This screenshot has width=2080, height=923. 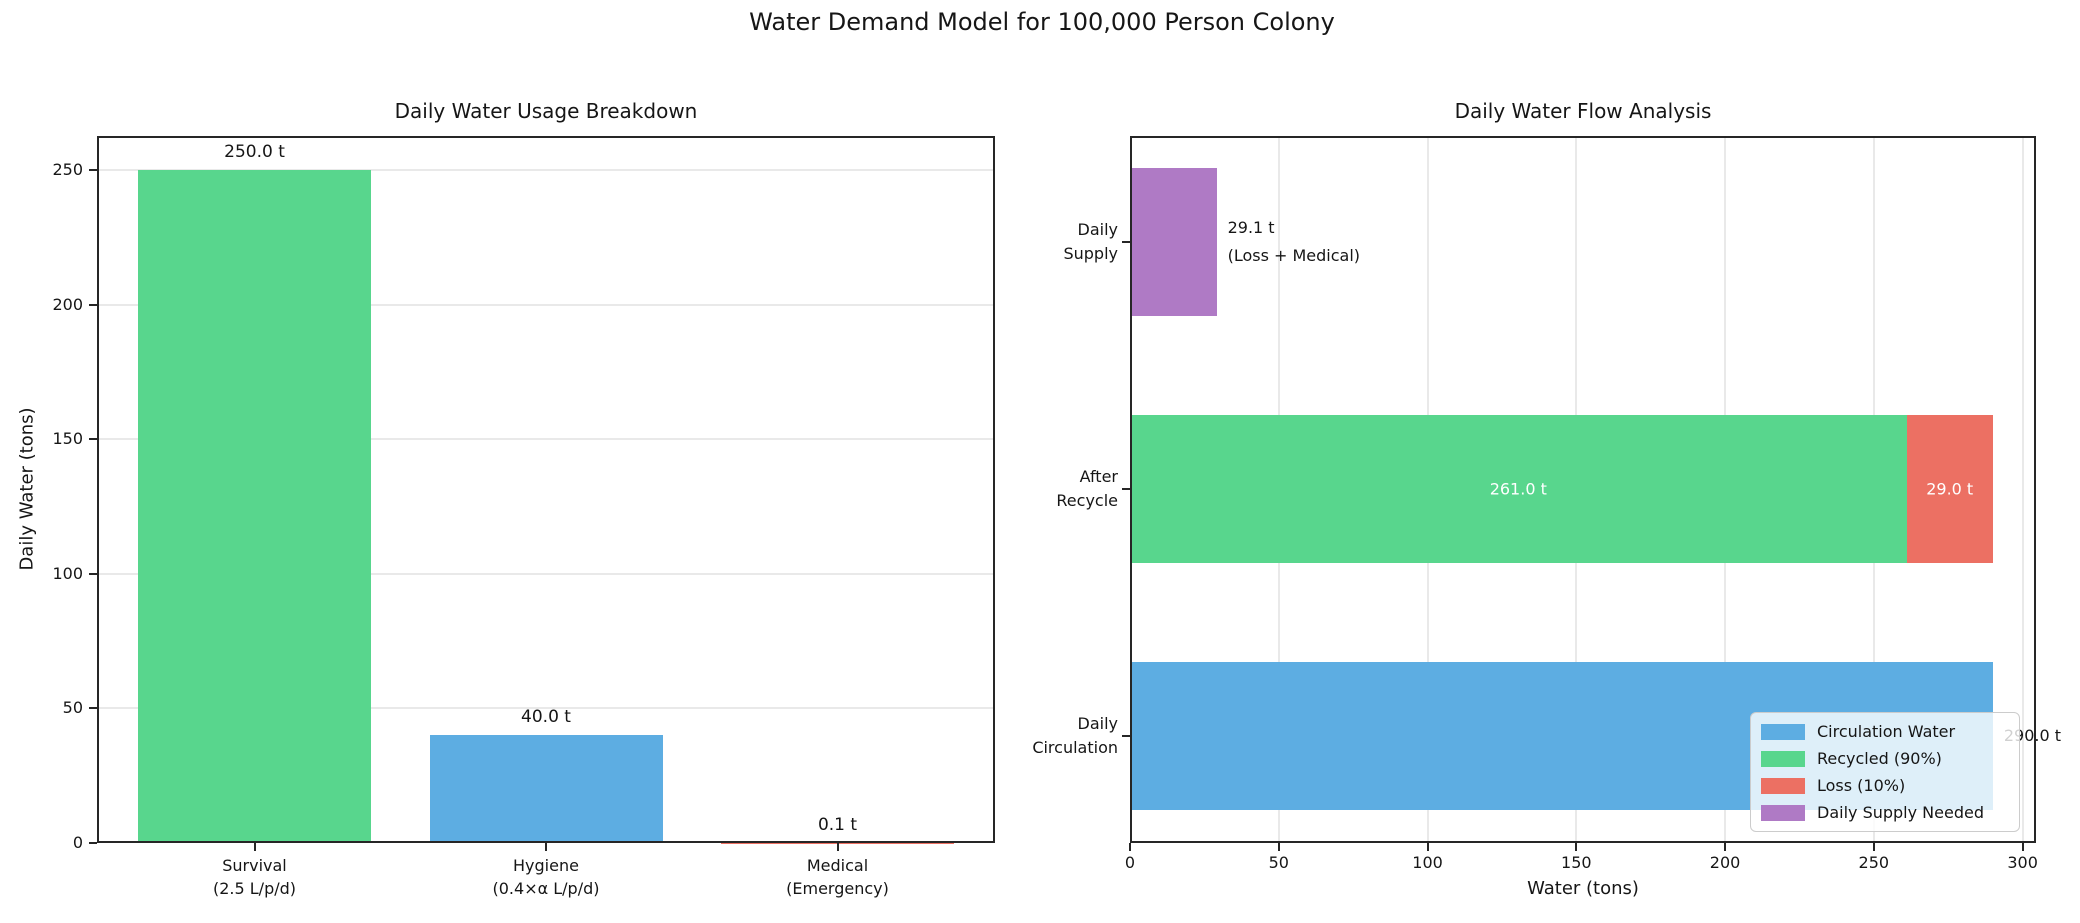 What do you see at coordinates (1583, 888) in the screenshot?
I see `right-chart-x-axis-label: Water (tons)` at bounding box center [1583, 888].